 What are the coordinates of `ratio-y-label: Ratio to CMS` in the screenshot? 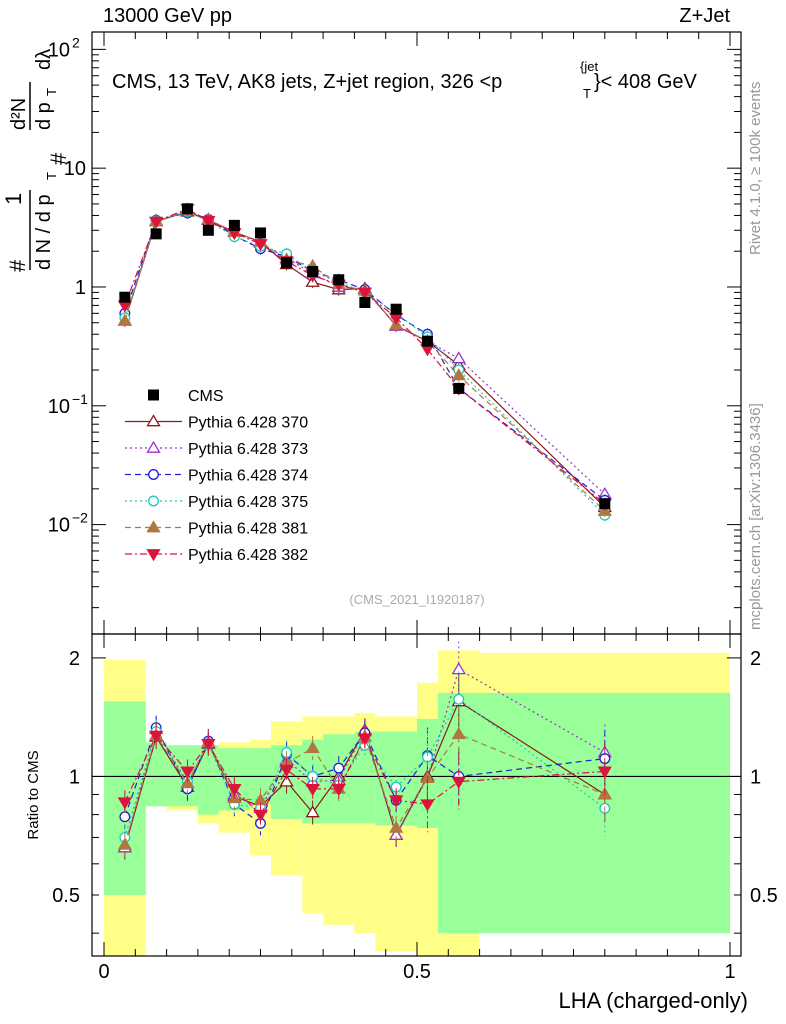 It's located at (33, 794).